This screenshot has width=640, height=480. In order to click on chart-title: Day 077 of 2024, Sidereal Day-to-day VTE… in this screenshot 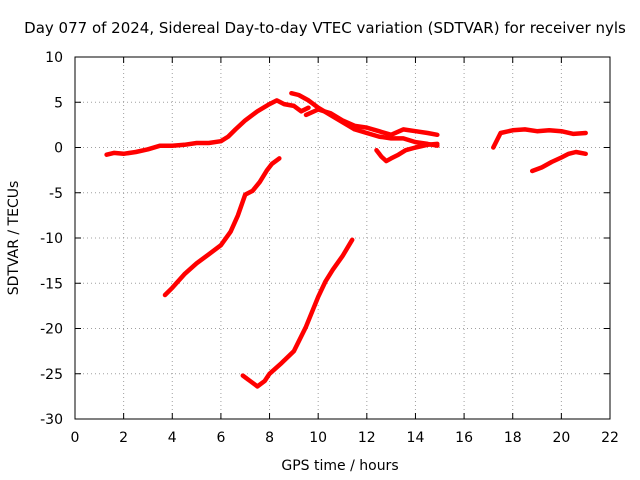, I will do `click(325, 28)`.